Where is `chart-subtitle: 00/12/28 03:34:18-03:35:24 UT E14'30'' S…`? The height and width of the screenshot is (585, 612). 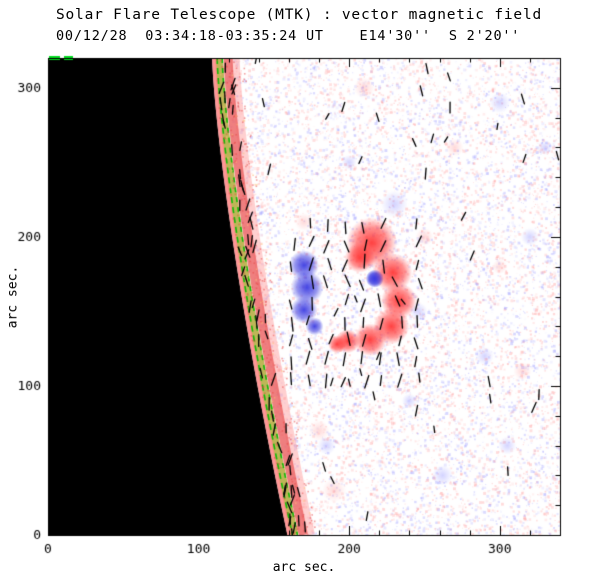 chart-subtitle: 00/12/28 03:34:18-03:35:24 UT E14'30'' S… is located at coordinates (288, 36).